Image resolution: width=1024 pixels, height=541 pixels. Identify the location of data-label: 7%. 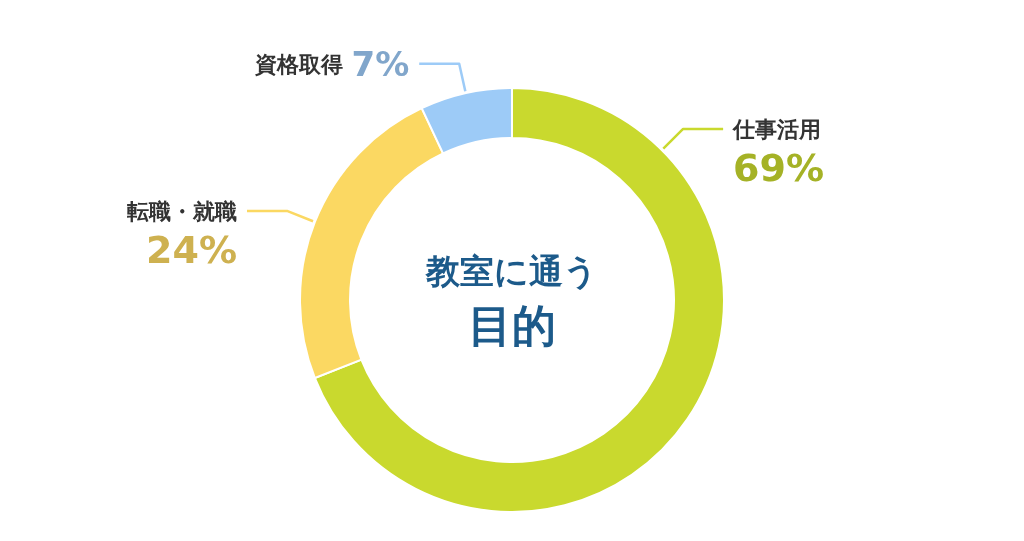
(380, 63).